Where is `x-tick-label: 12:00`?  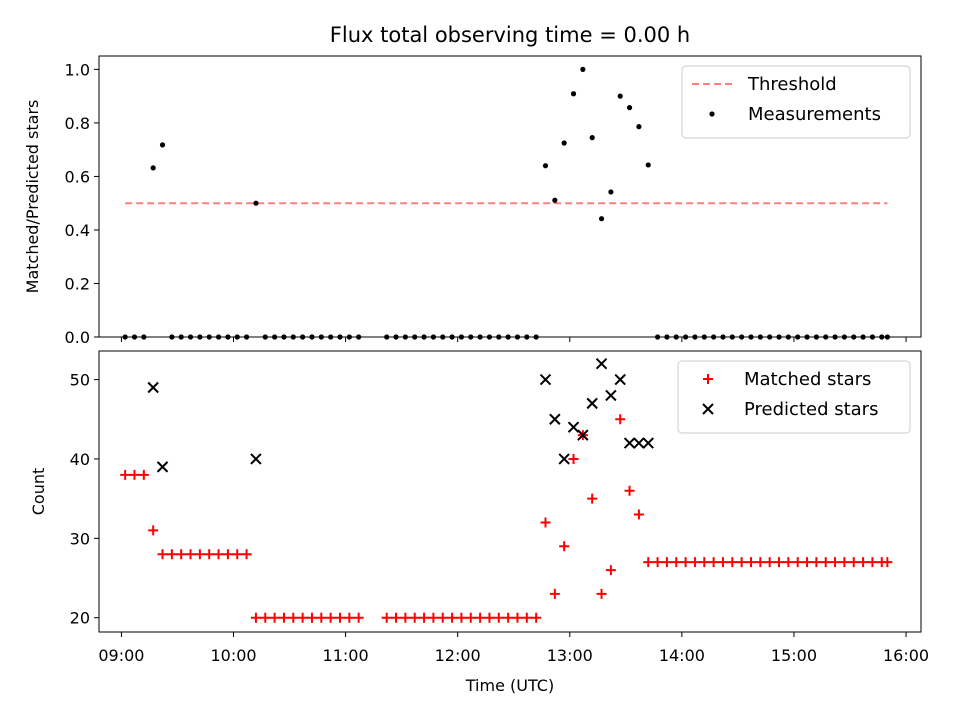
x-tick-label: 12:00 is located at coordinates (458, 655).